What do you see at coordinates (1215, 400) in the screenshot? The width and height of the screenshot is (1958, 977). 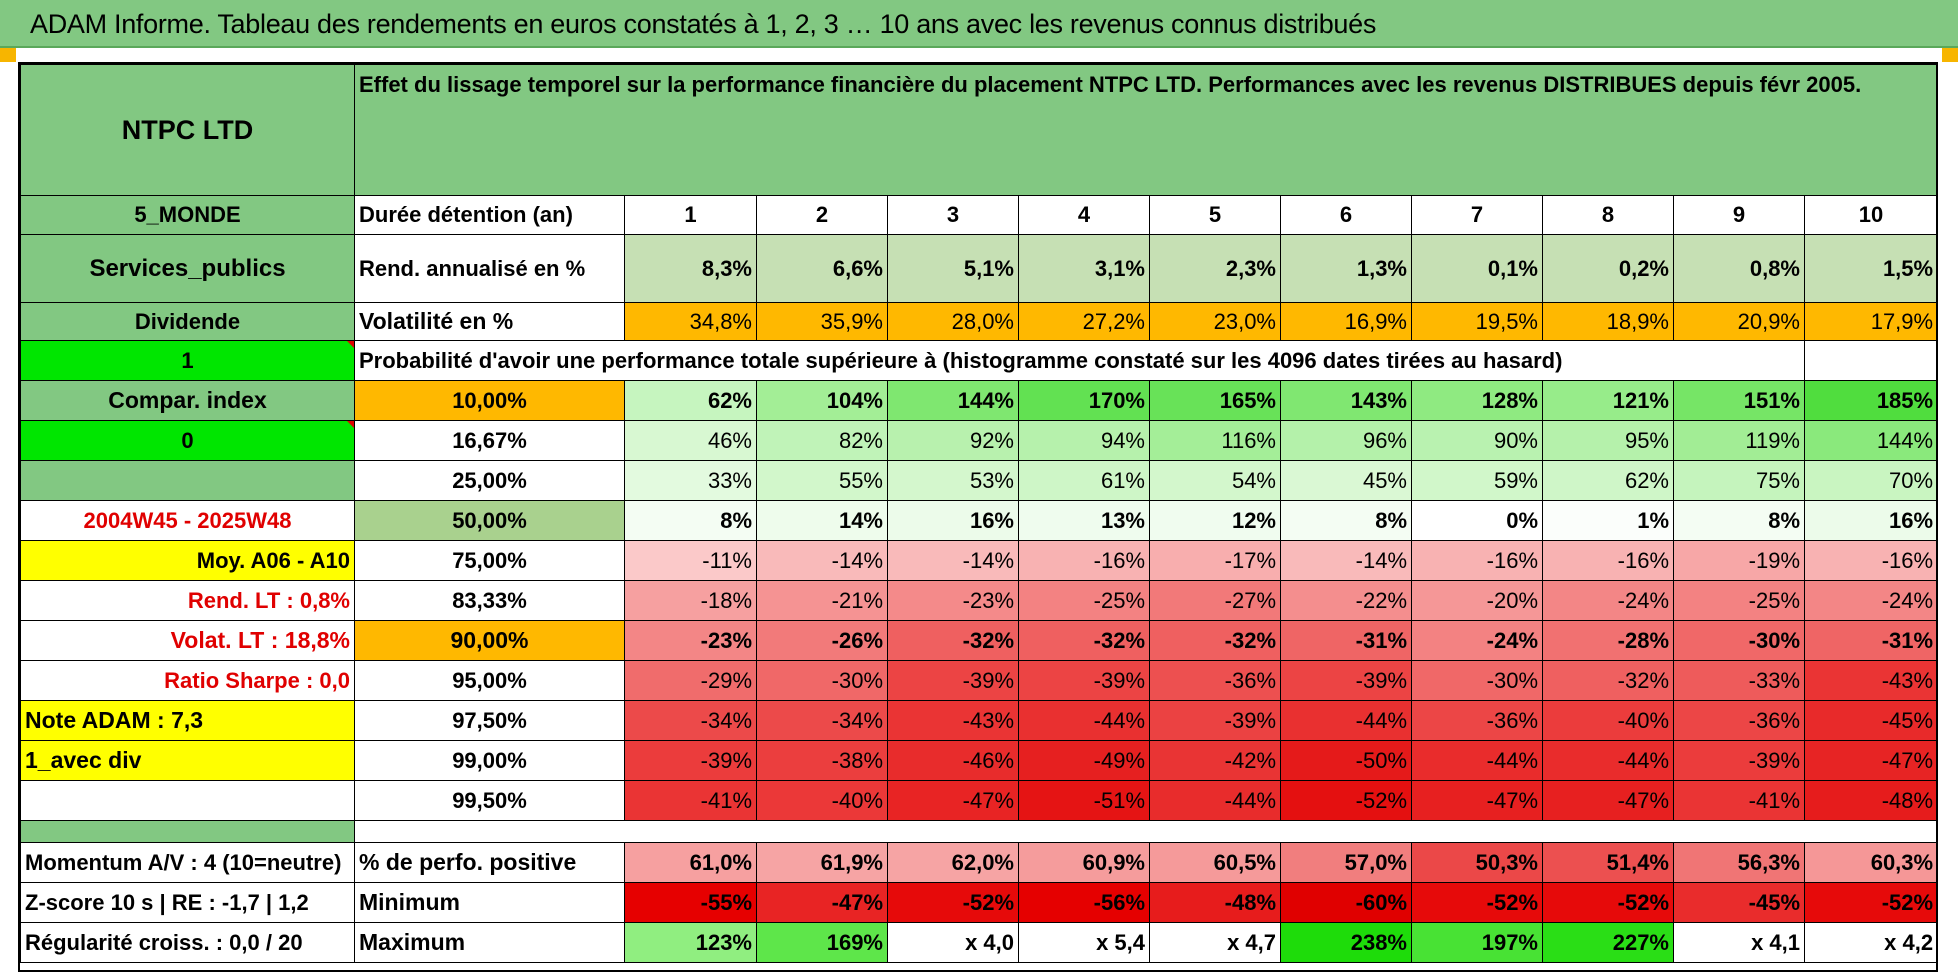 I see `percentile-cell: 165%` at bounding box center [1215, 400].